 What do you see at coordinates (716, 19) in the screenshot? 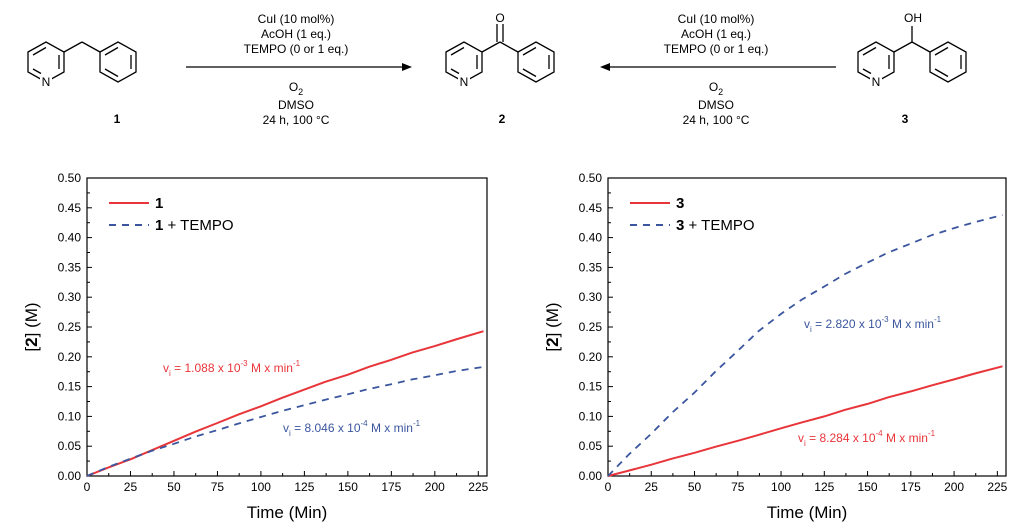
I see `condition-right-catalyst: CuI (10 mol%)` at bounding box center [716, 19].